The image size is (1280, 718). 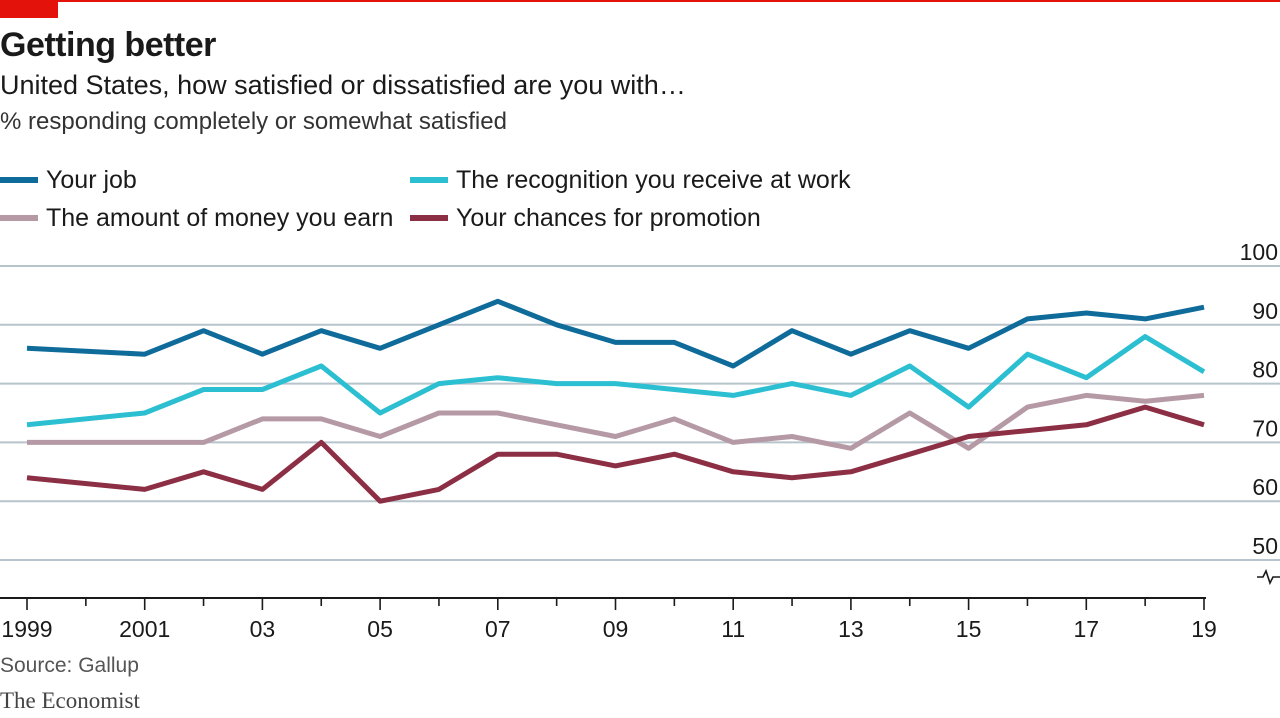 I want to click on legend-swatch-recognition, so click(x=429, y=180).